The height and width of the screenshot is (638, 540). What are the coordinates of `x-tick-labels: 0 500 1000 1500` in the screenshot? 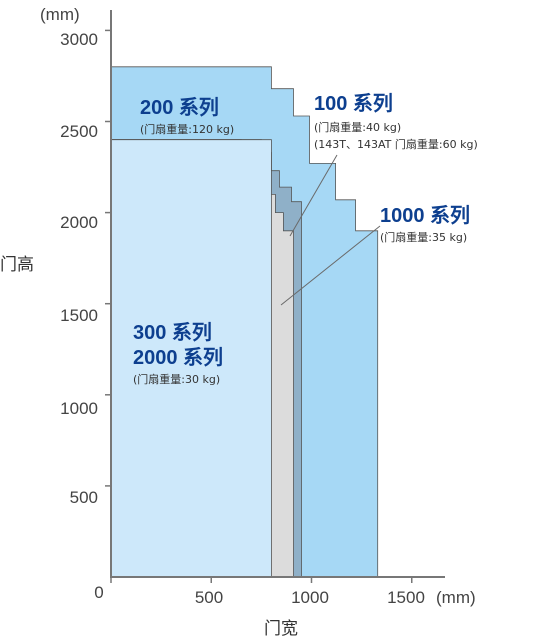 It's located at (259, 595).